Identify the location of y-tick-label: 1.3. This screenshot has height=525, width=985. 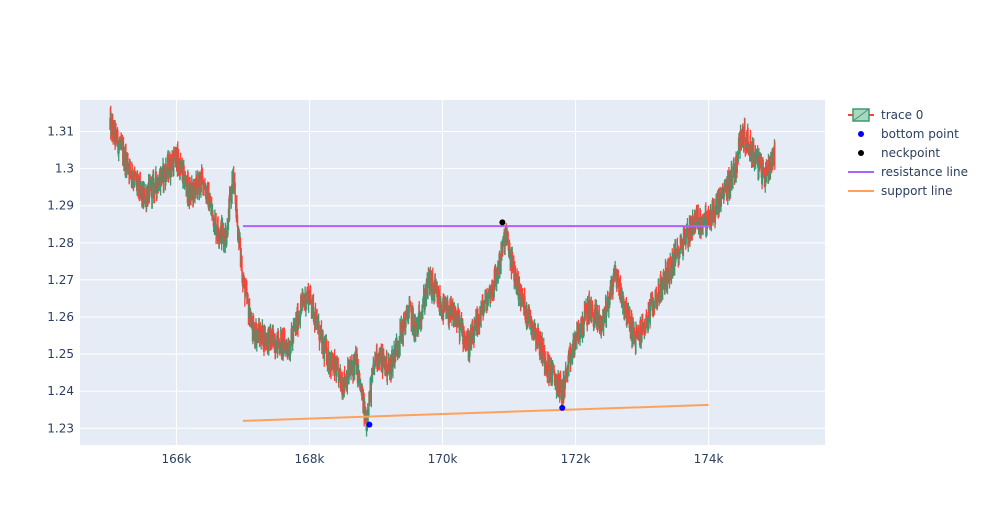
(64, 169).